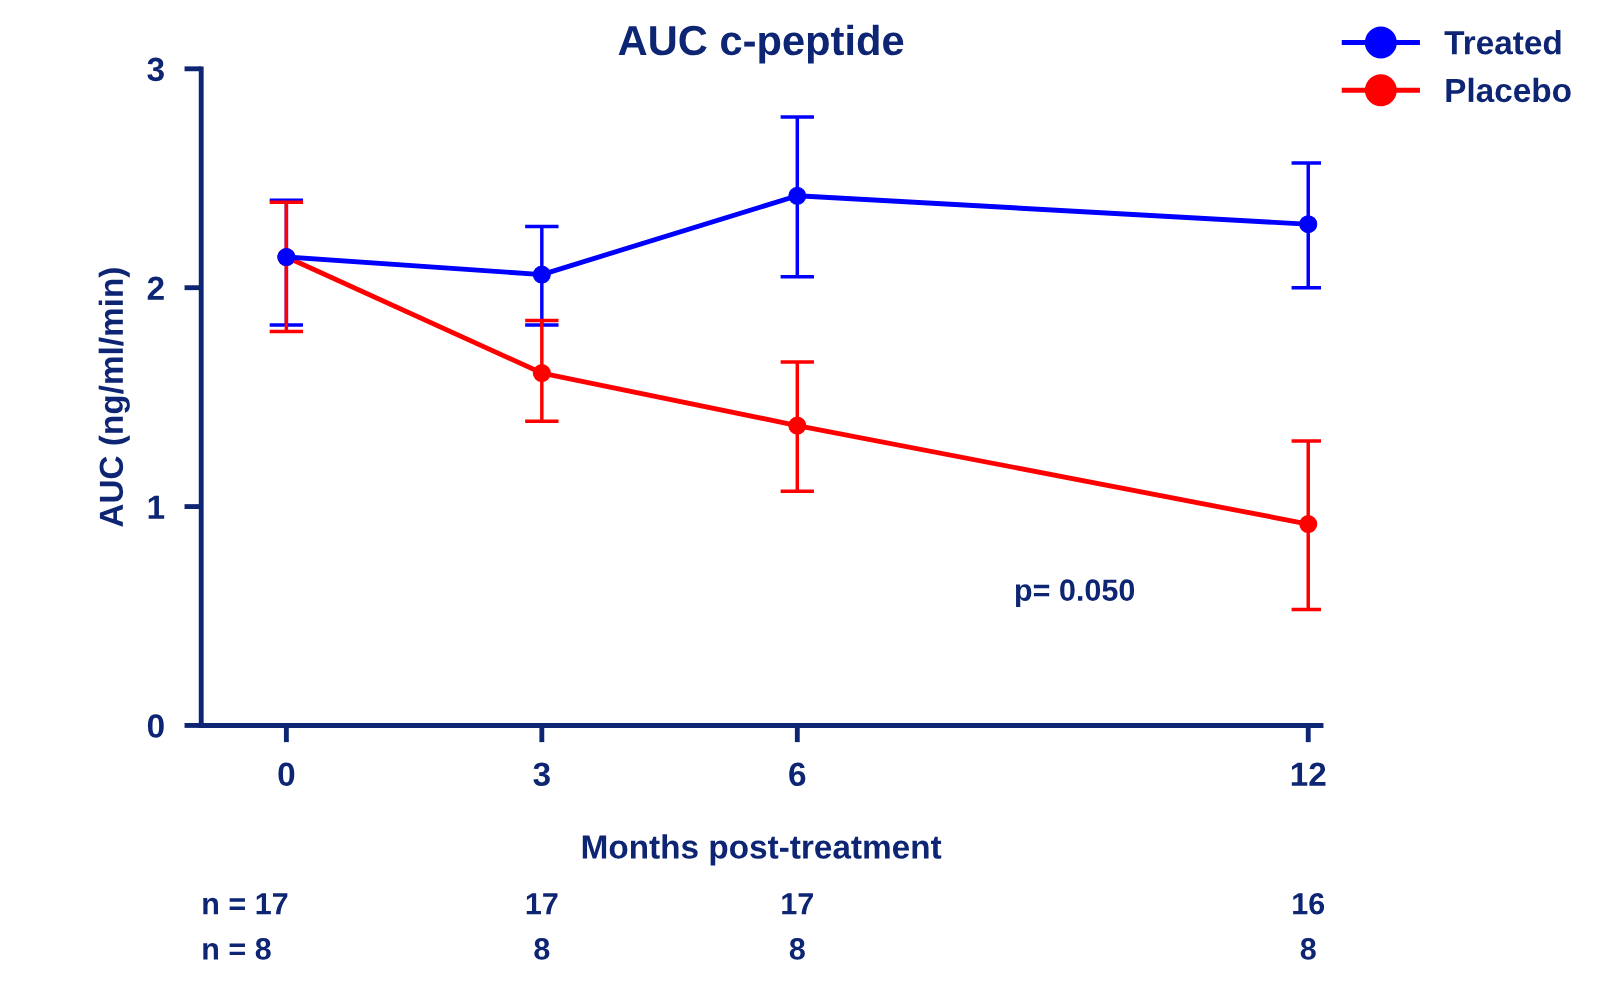 Image resolution: width=1602 pixels, height=983 pixels. Describe the element at coordinates (1309, 903) in the screenshot. I see `text: 16` at that location.